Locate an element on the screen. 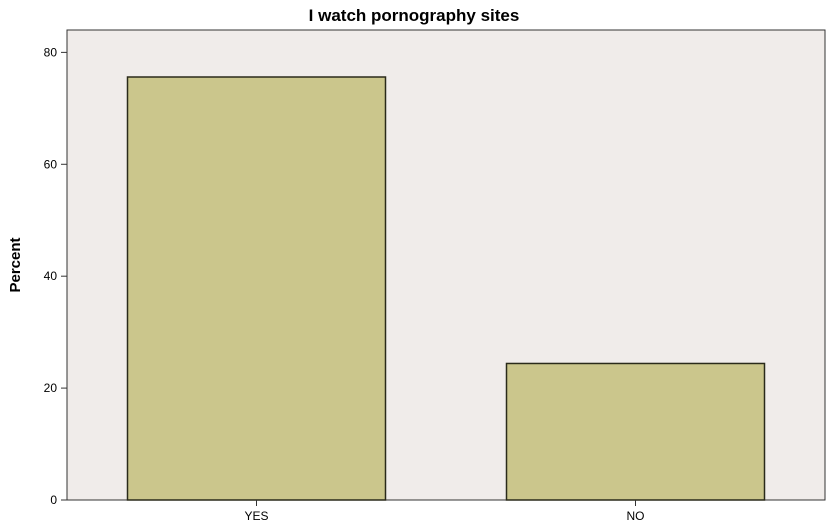 Image resolution: width=827 pixels, height=528 pixels. x-tick-label-no: NO is located at coordinates (636, 516).